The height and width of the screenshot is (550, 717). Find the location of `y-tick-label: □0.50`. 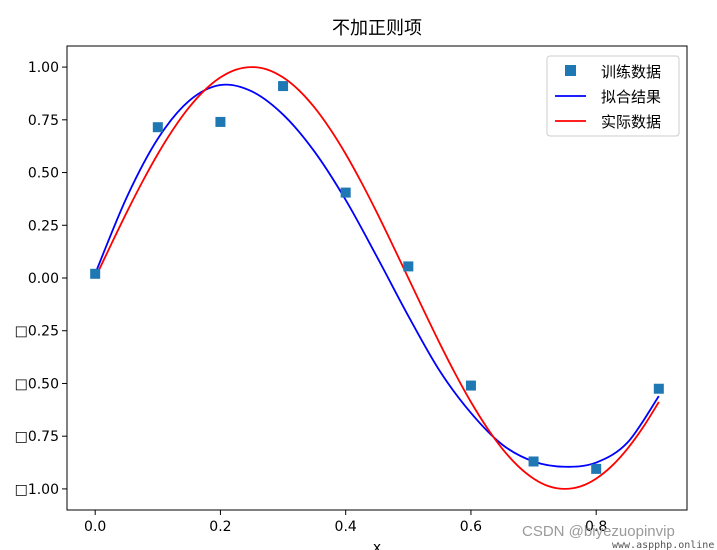

y-tick-label: □0.50 is located at coordinates (37, 384).